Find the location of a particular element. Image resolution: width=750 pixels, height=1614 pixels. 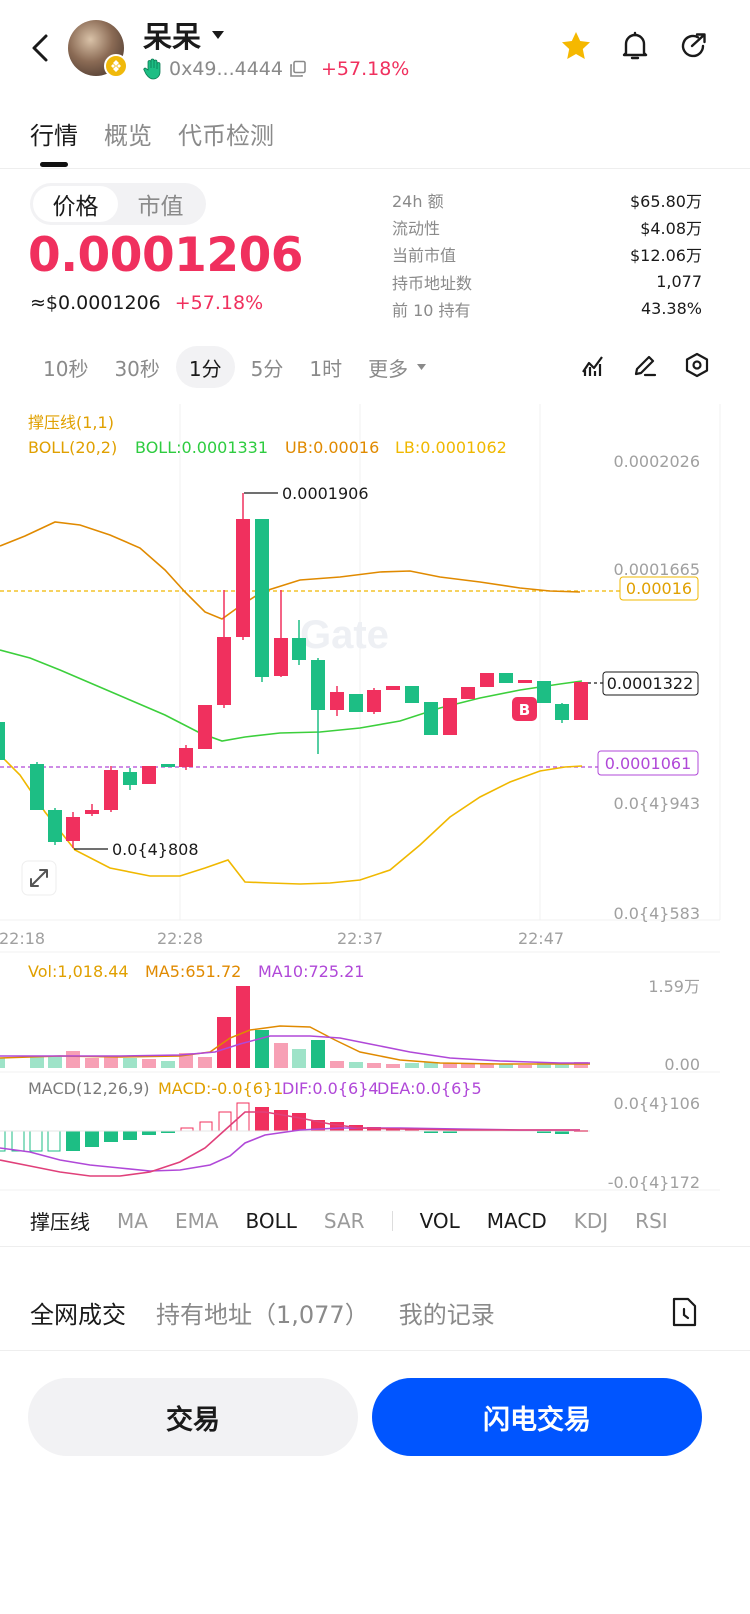

ind-vol: VOL is located at coordinates (439, 1220).